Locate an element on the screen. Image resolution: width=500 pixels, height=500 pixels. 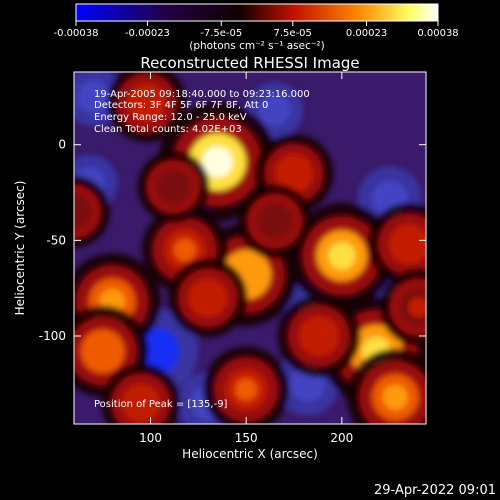
chart-title: Reconstructed RHESSI Image is located at coordinates (249, 63).